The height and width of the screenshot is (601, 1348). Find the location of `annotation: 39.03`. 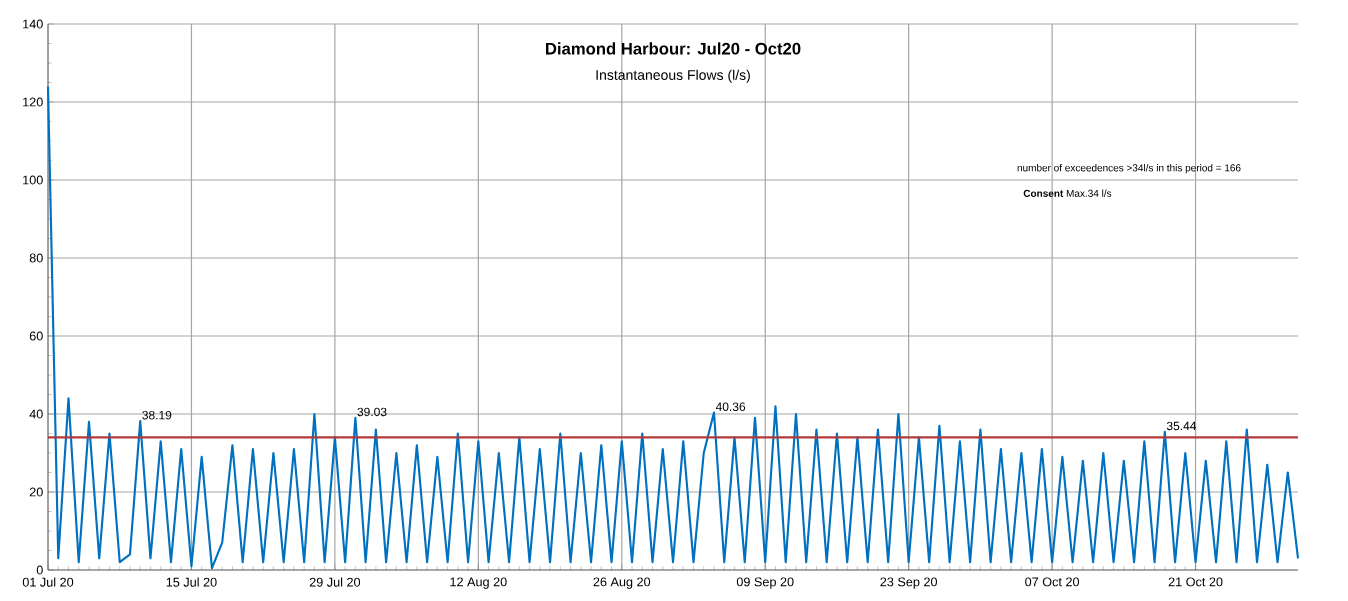

annotation: 39.03 is located at coordinates (372, 412).